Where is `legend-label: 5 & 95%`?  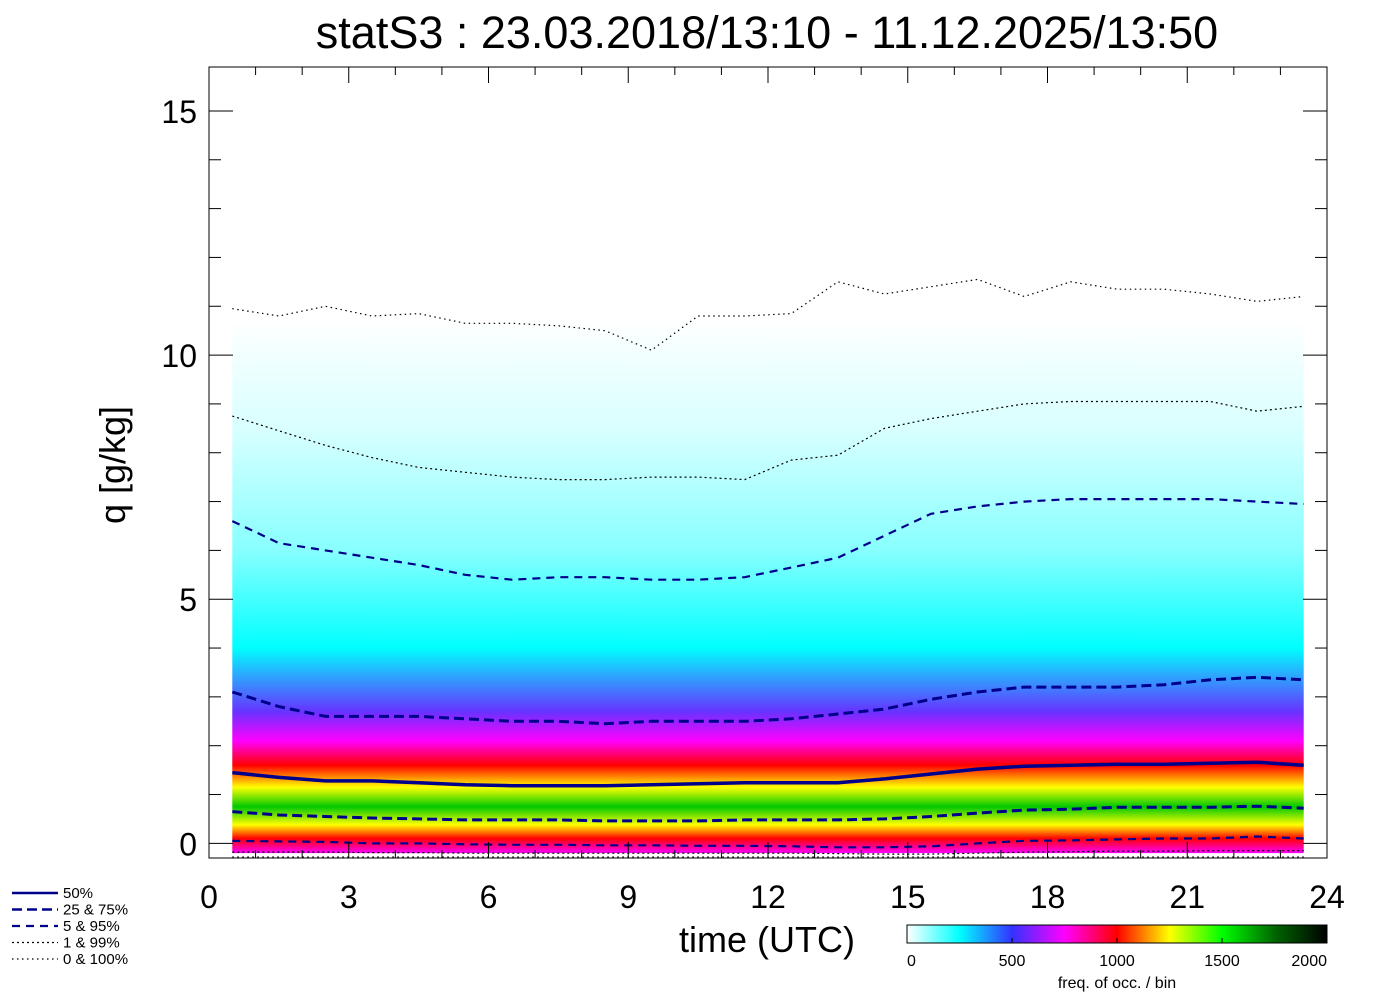
legend-label: 5 & 95% is located at coordinates (91, 926).